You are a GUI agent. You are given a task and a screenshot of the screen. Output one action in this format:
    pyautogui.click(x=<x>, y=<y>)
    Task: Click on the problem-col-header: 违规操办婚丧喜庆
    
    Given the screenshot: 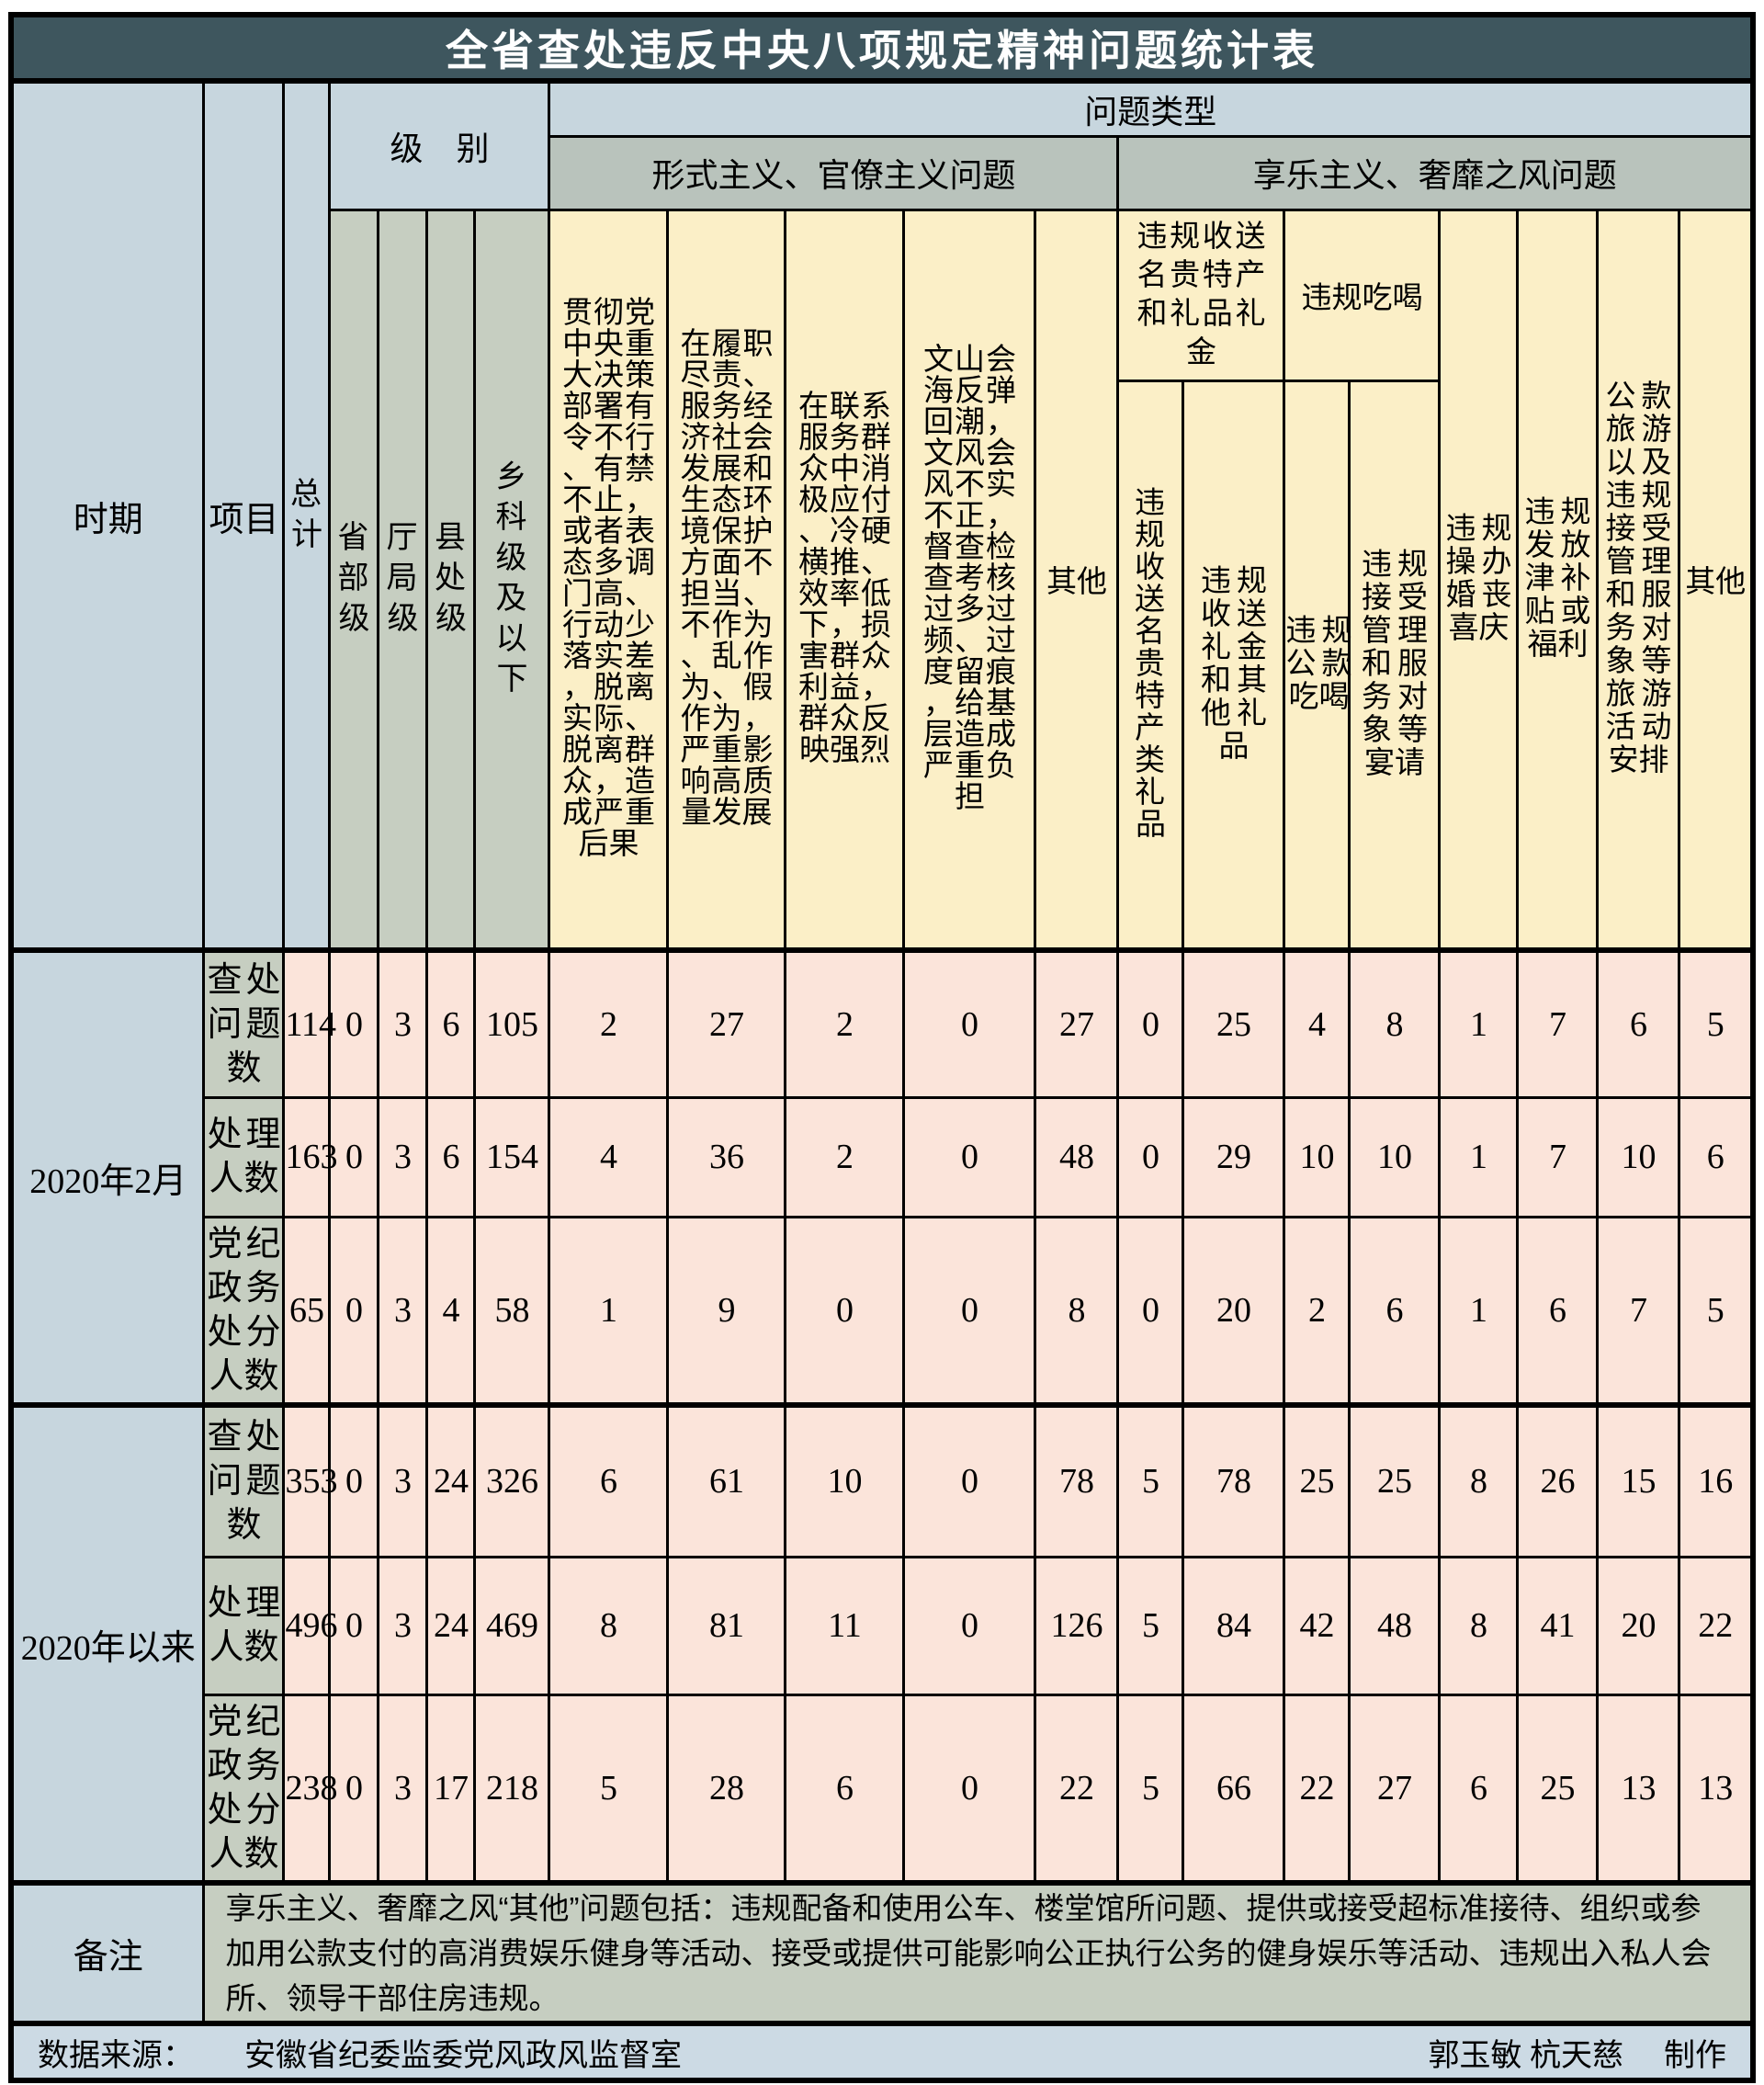 What is the action you would take?
    pyautogui.click(x=1479, y=580)
    